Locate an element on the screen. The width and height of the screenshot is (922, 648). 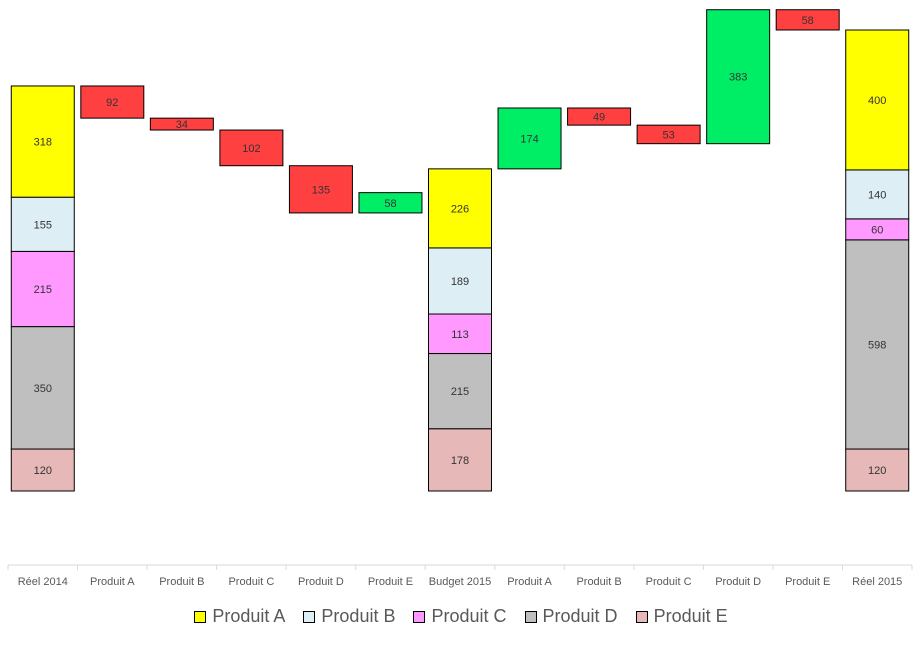
bar-value-label: 226 is located at coordinates (460, 209).